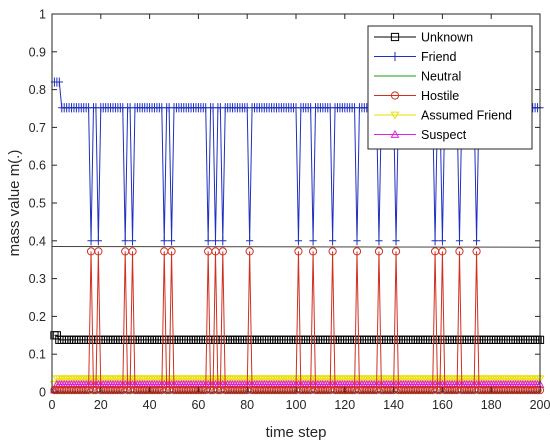 This screenshot has height=446, width=550. What do you see at coordinates (440, 96) in the screenshot?
I see `legend-label: Hostile` at bounding box center [440, 96].